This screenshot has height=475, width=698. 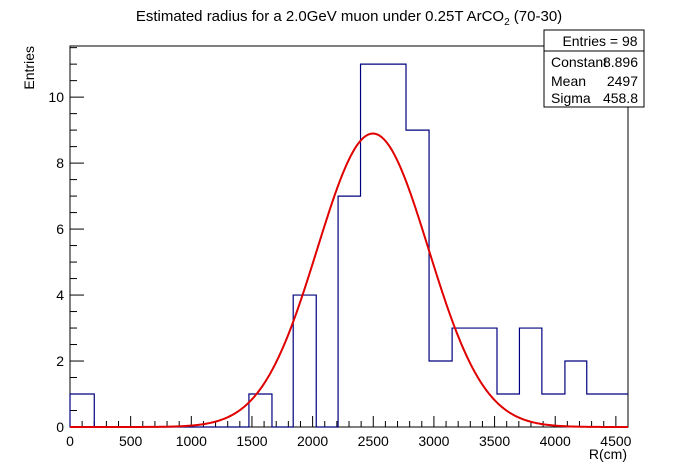 What do you see at coordinates (608, 454) in the screenshot?
I see `x-axis-title: R(cm)` at bounding box center [608, 454].